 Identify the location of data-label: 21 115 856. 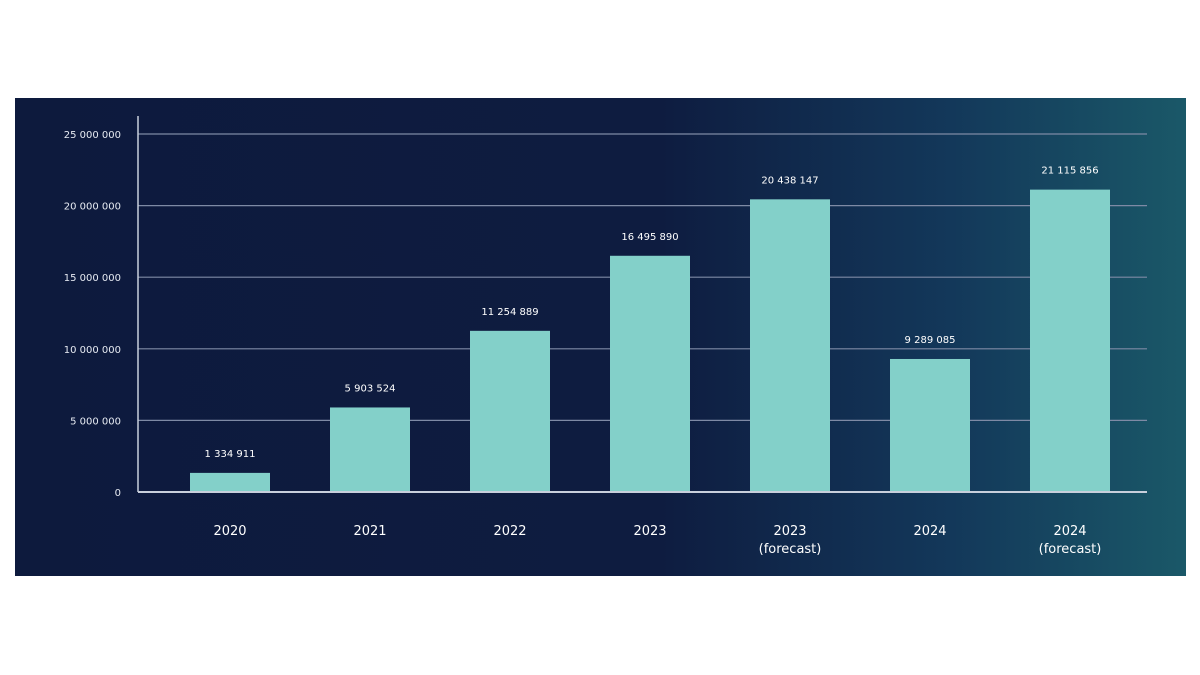
(1069, 171).